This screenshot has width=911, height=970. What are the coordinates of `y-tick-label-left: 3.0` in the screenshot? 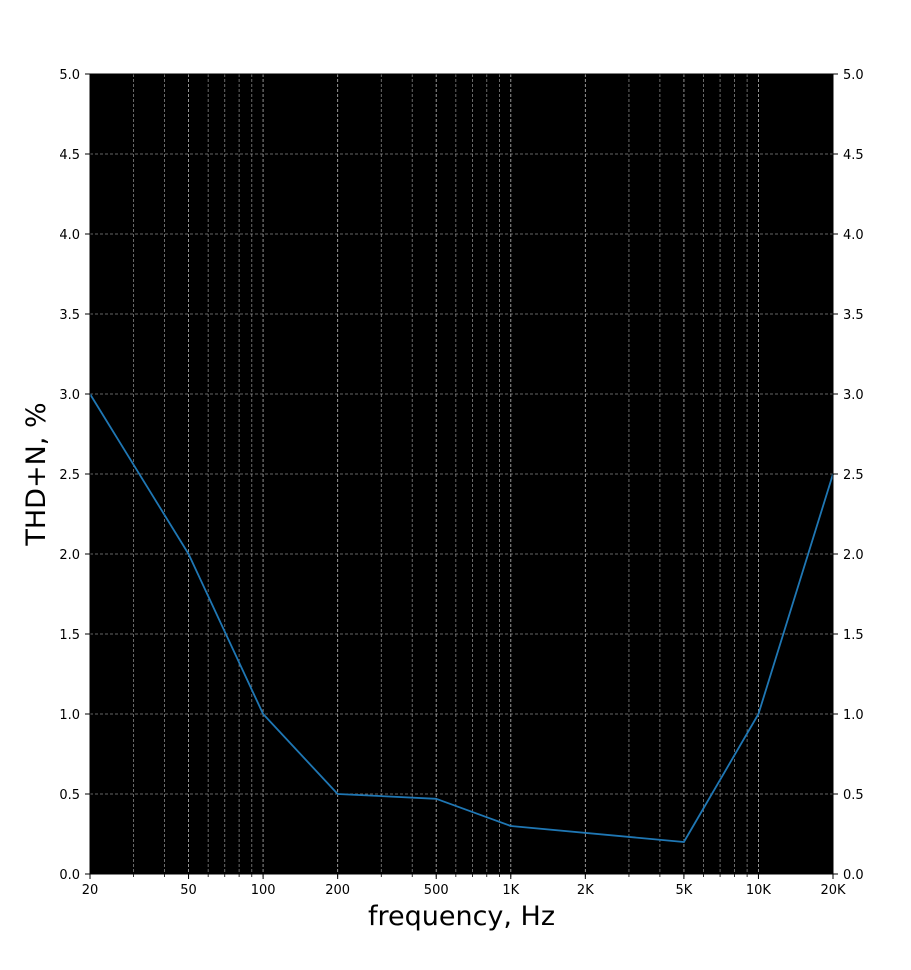 It's located at (69, 395).